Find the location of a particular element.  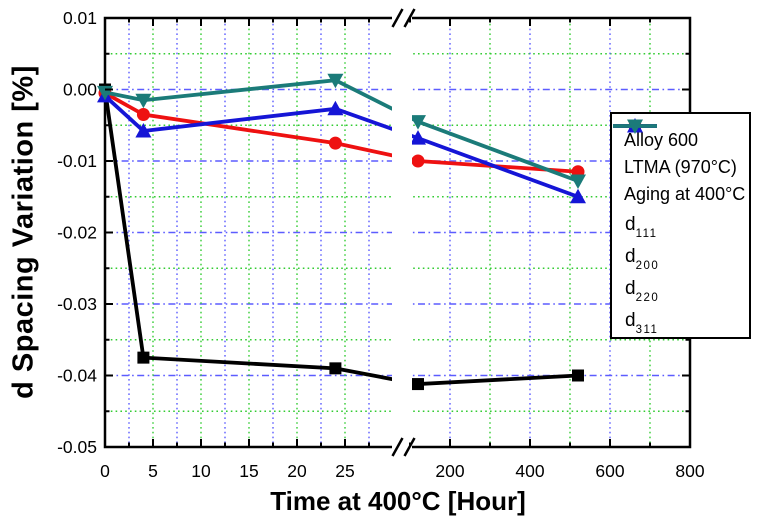

y-tick-label: -0.04 is located at coordinates (77, 376).